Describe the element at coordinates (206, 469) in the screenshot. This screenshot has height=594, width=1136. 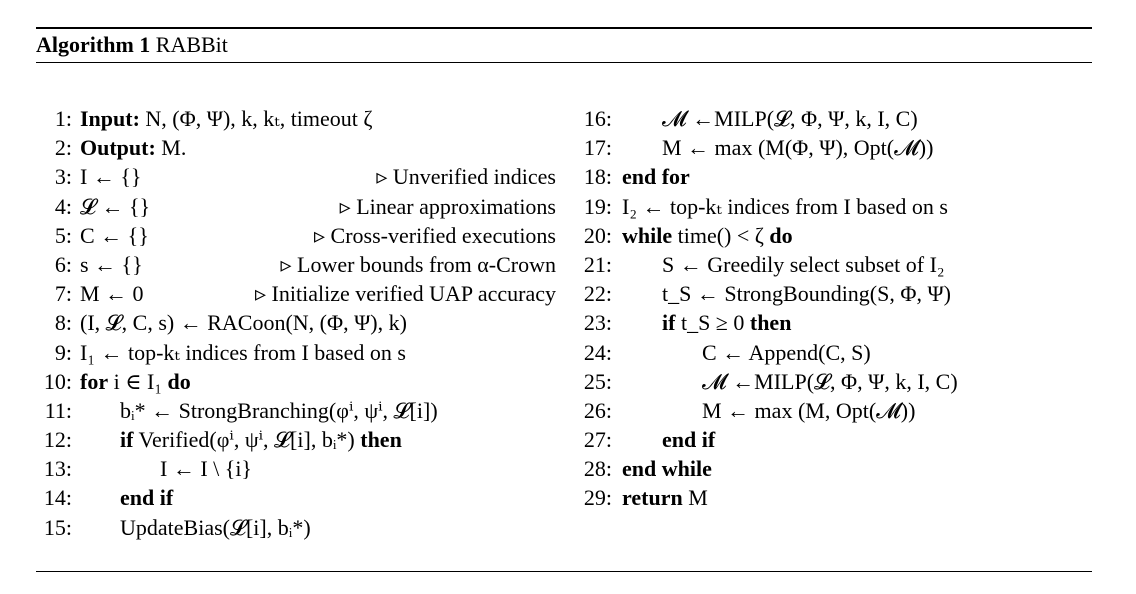
I see `line-text: I ← I \ {i}` at that location.